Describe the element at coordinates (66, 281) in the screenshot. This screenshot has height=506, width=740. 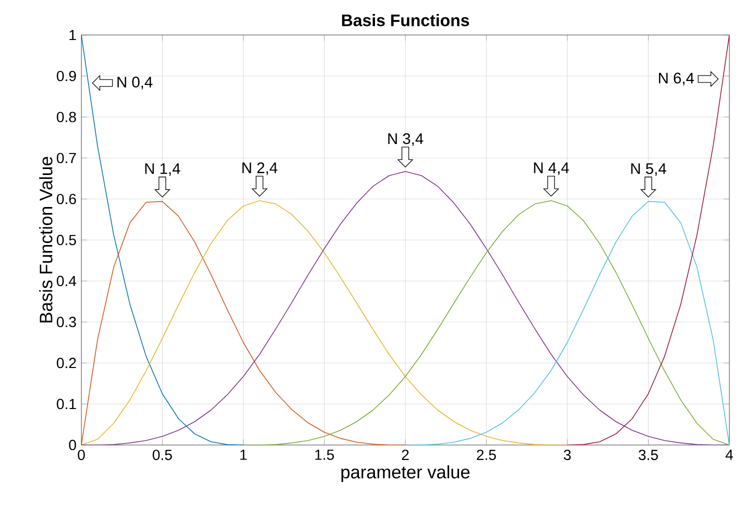
I see `y-tick-label: 0.4` at that location.